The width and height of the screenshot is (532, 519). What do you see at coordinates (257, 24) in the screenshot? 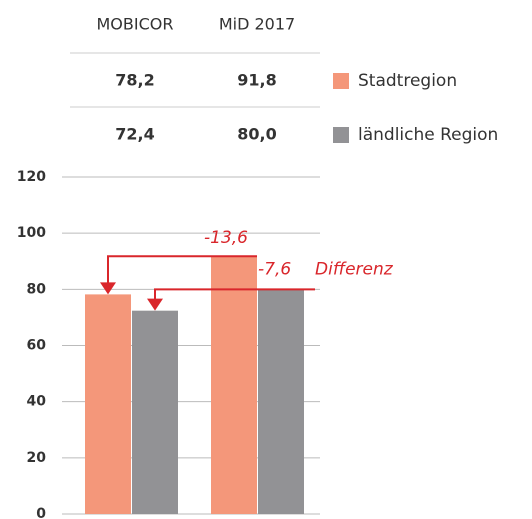
I see `column-header: MiD 2017` at bounding box center [257, 24].